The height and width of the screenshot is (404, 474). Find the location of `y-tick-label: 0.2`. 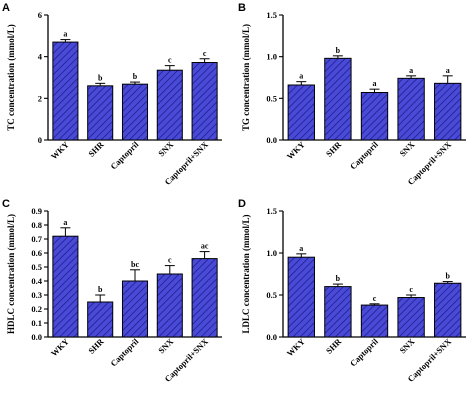

y-tick-label: 0.2 is located at coordinates (36, 309).